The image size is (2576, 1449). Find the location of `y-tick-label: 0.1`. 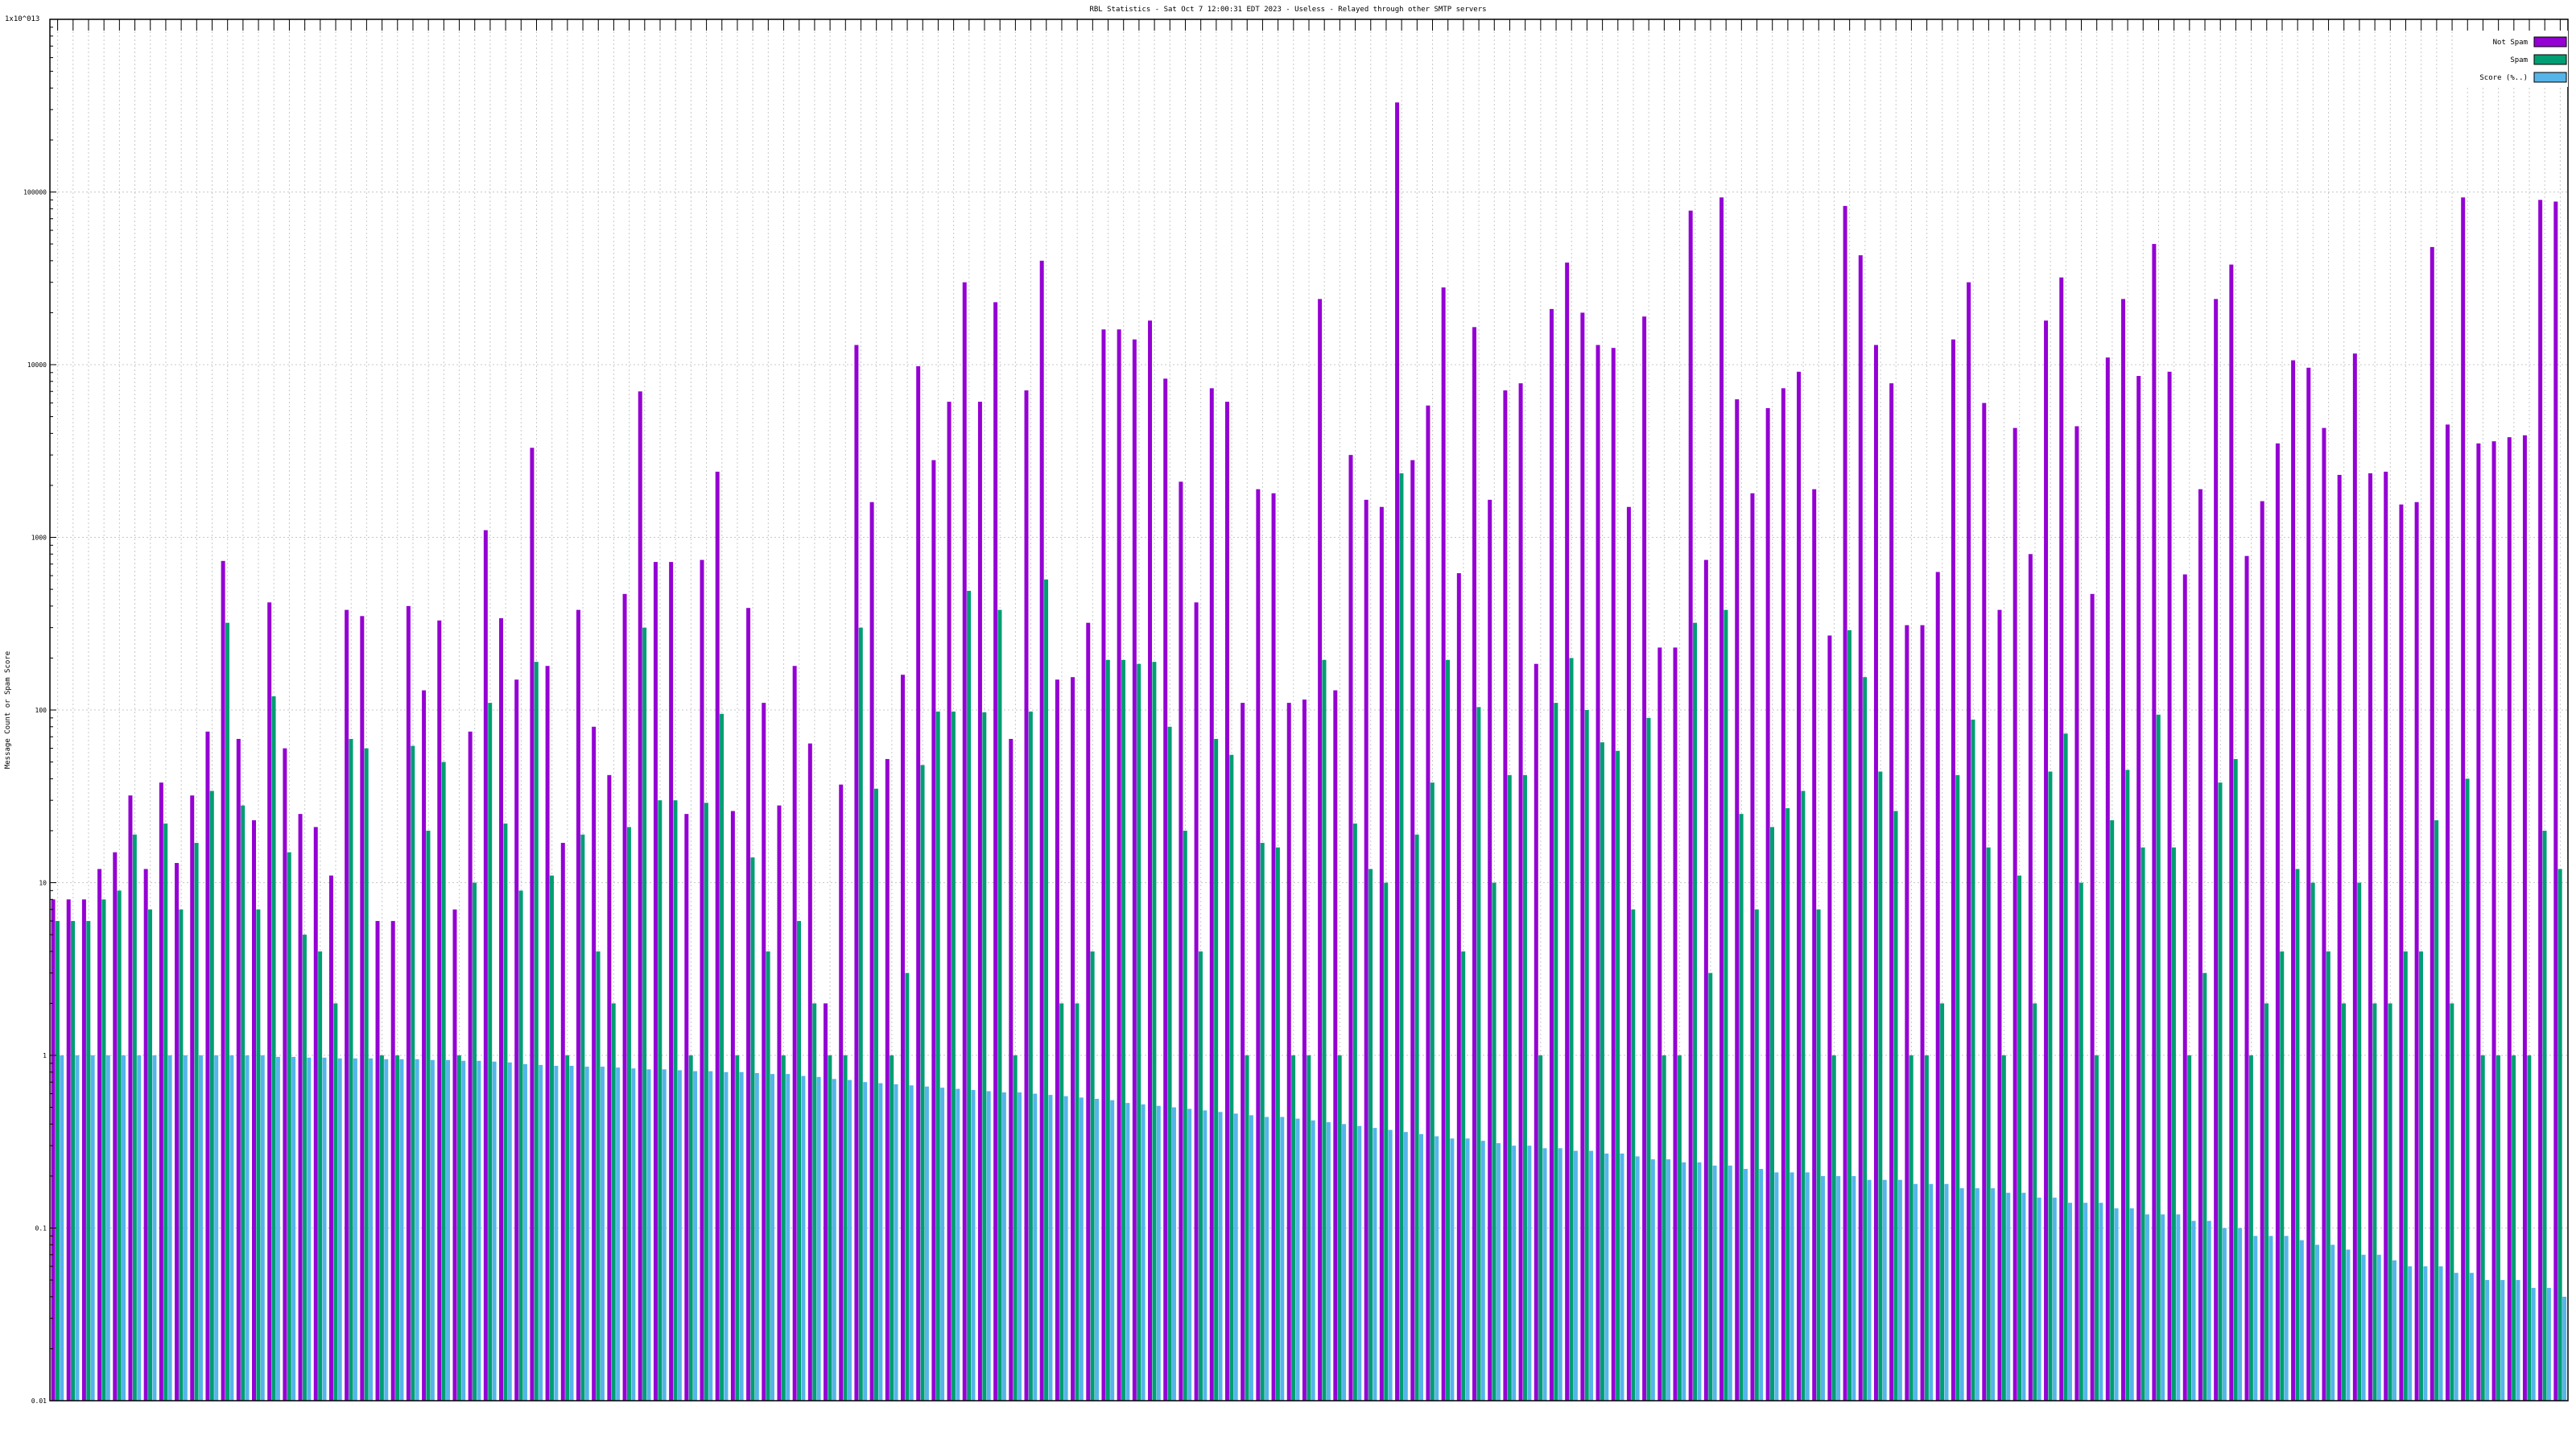

y-tick-label: 0.1 is located at coordinates (41, 1228).